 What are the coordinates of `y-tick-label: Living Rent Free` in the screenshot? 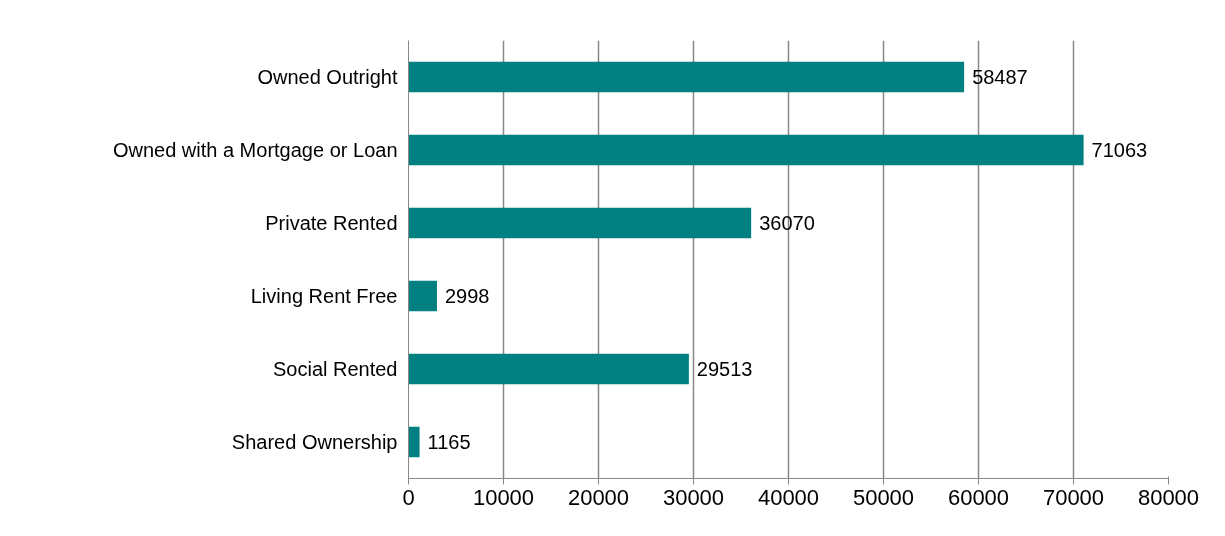 It's located at (324, 296).